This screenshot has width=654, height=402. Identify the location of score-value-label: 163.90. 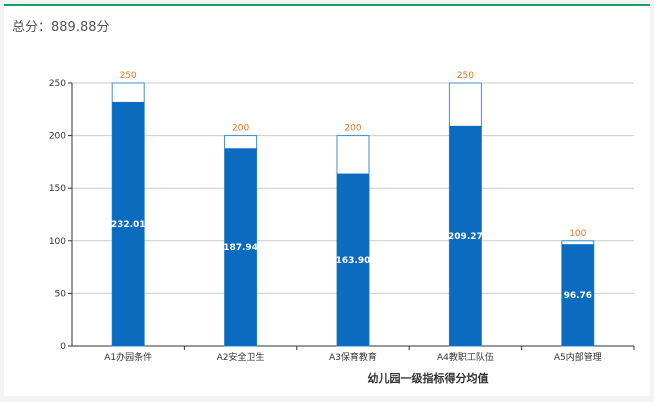
(353, 261).